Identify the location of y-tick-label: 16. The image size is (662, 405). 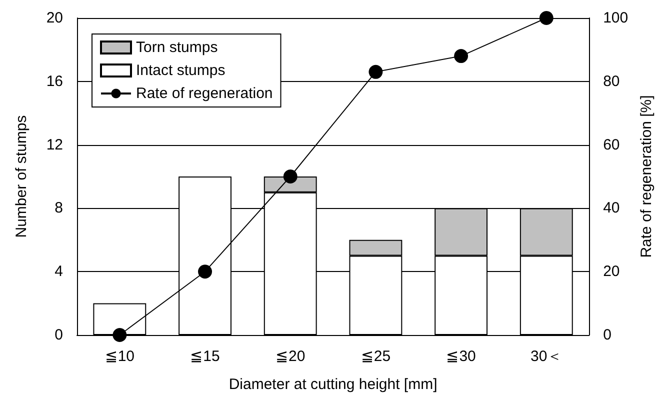
(54, 81).